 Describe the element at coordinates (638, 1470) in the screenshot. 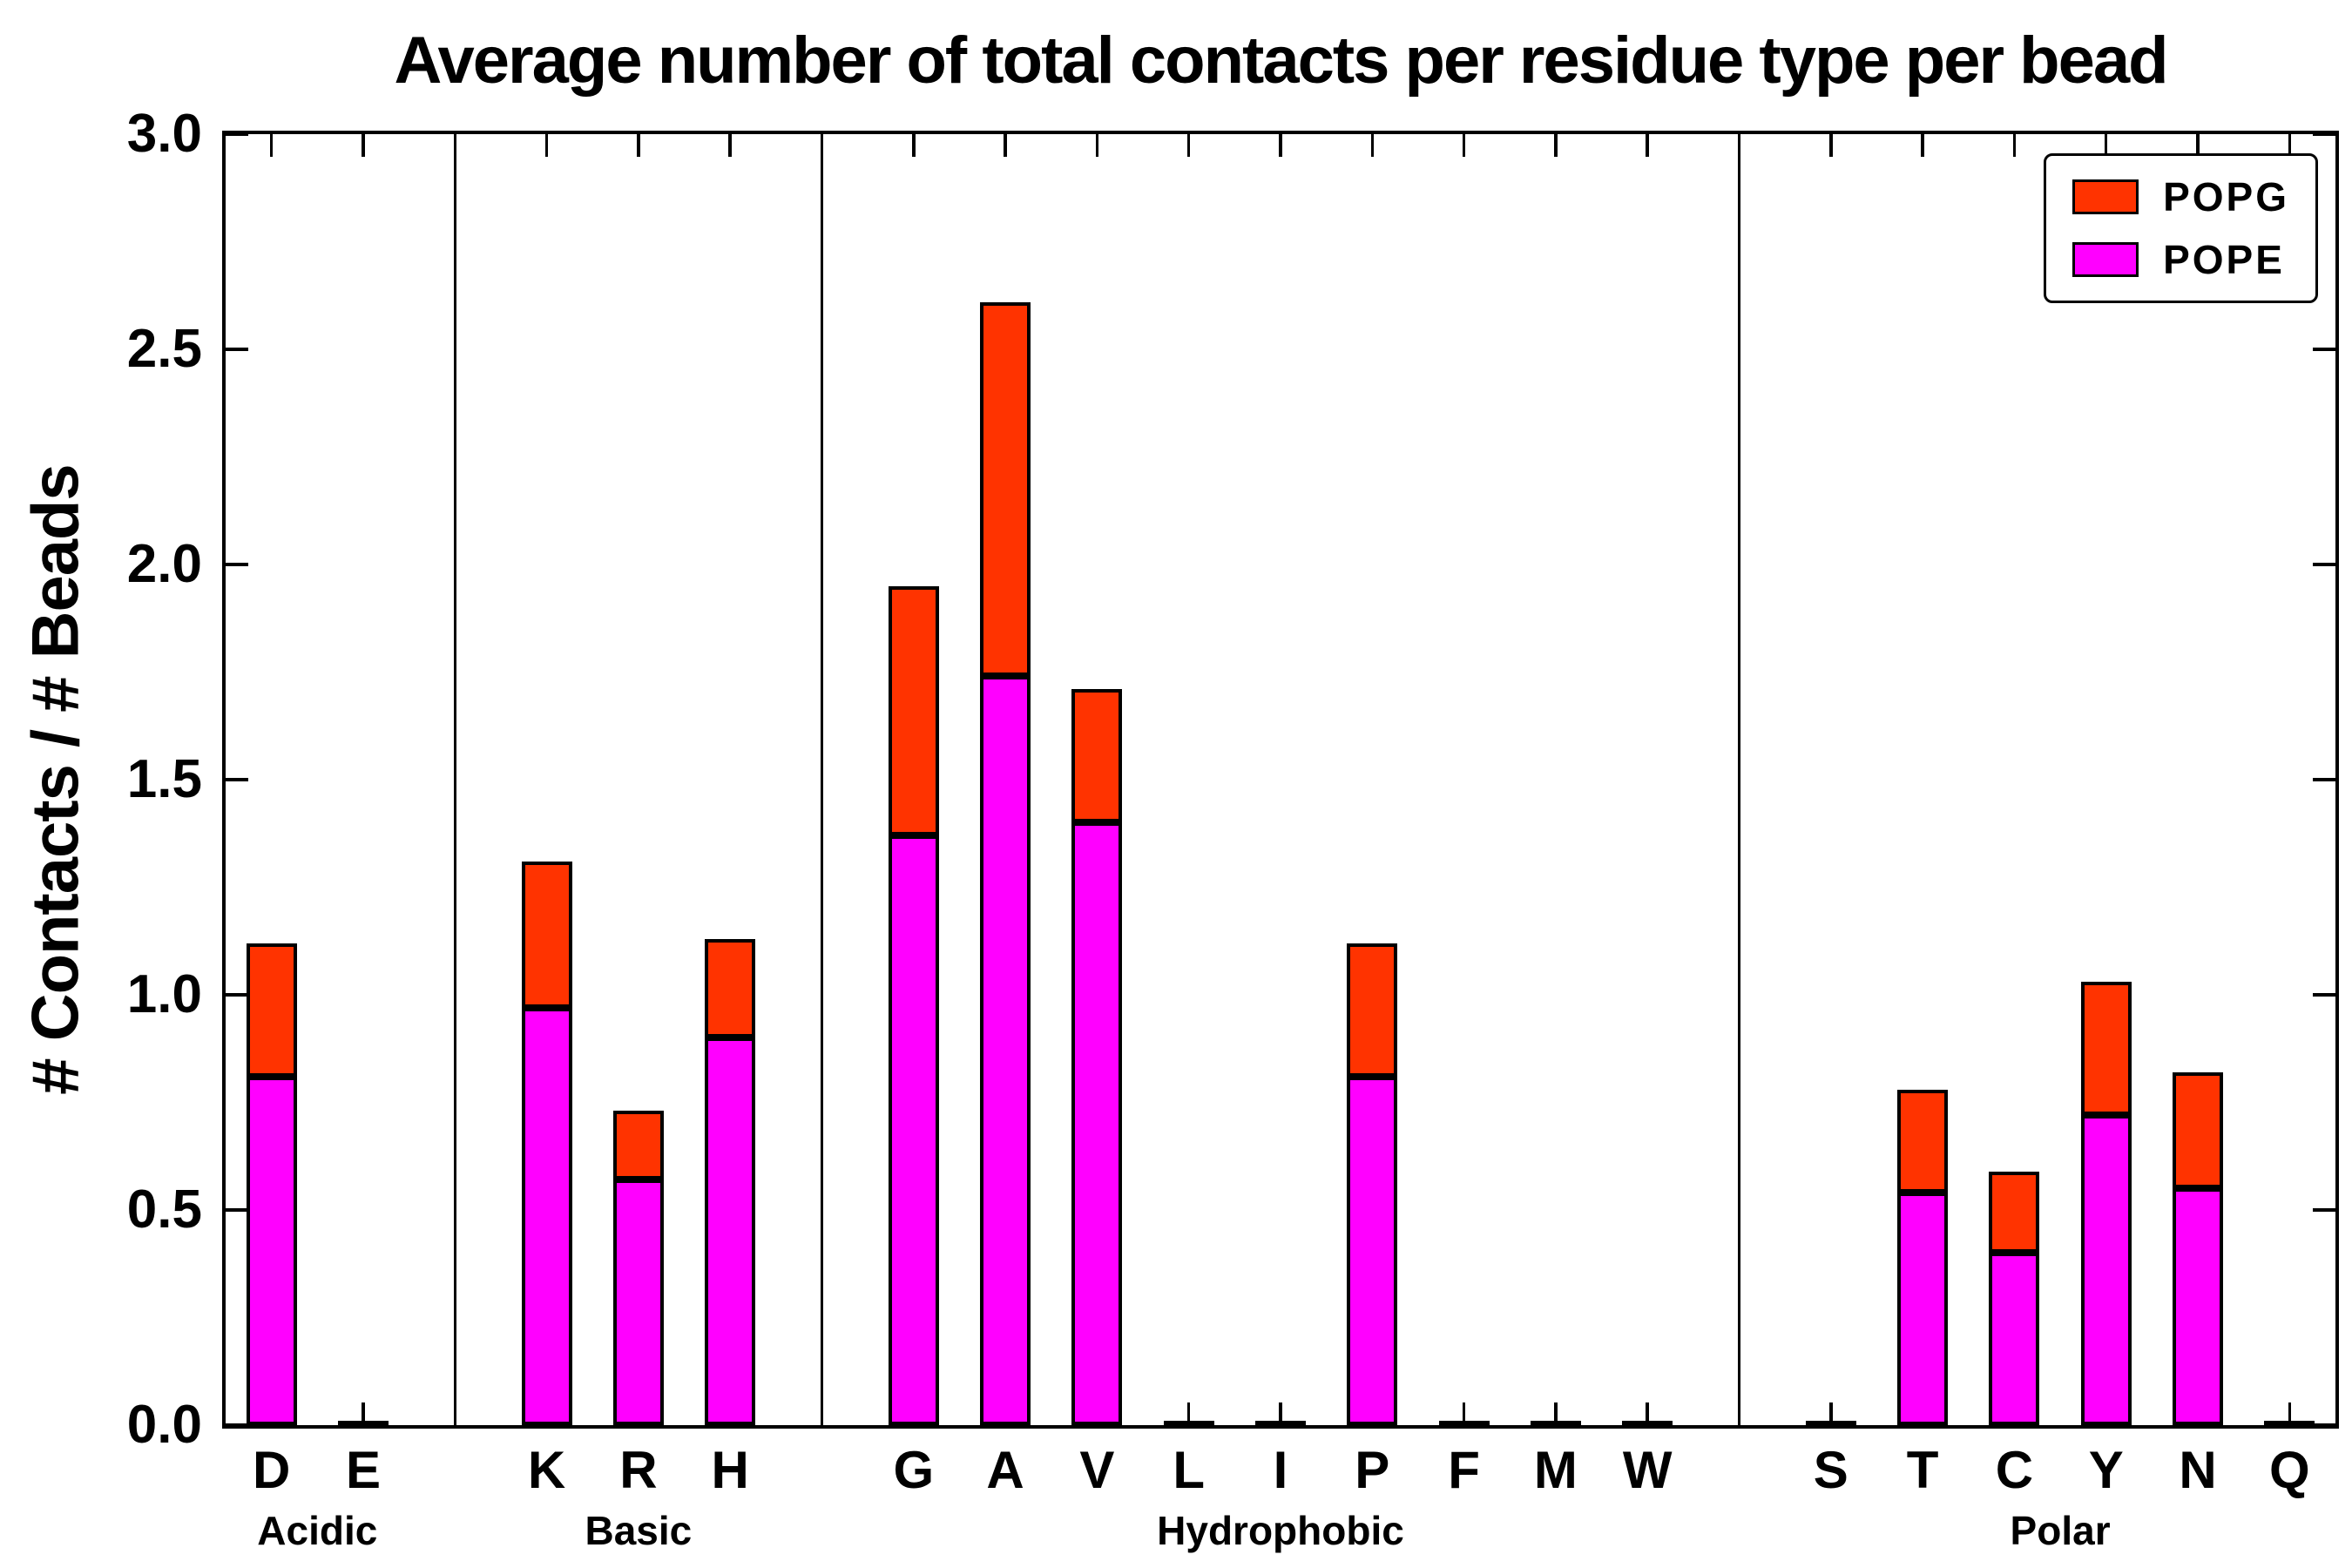

I see `x-tick-label: R` at that location.